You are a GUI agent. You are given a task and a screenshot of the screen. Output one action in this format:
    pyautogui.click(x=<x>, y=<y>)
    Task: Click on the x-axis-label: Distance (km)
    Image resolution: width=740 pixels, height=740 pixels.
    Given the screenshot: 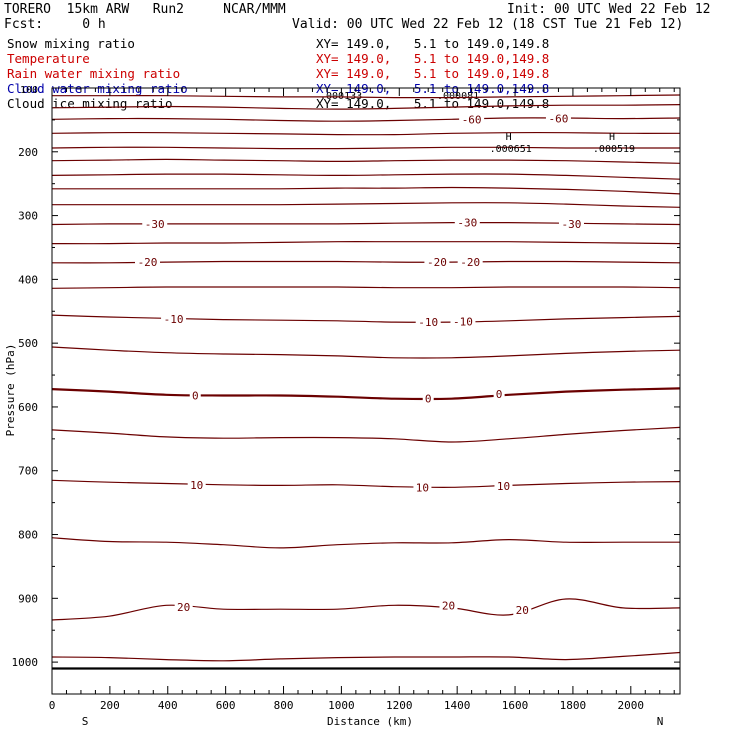 What is the action you would take?
    pyautogui.click(x=370, y=721)
    